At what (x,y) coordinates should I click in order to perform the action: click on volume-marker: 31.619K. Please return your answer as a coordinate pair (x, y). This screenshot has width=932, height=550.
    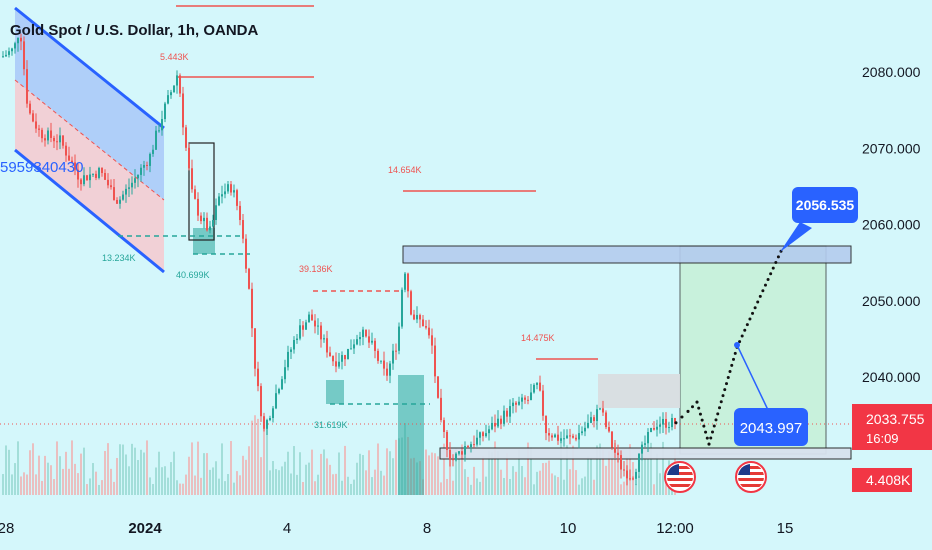
    Looking at the image, I should click on (331, 425).